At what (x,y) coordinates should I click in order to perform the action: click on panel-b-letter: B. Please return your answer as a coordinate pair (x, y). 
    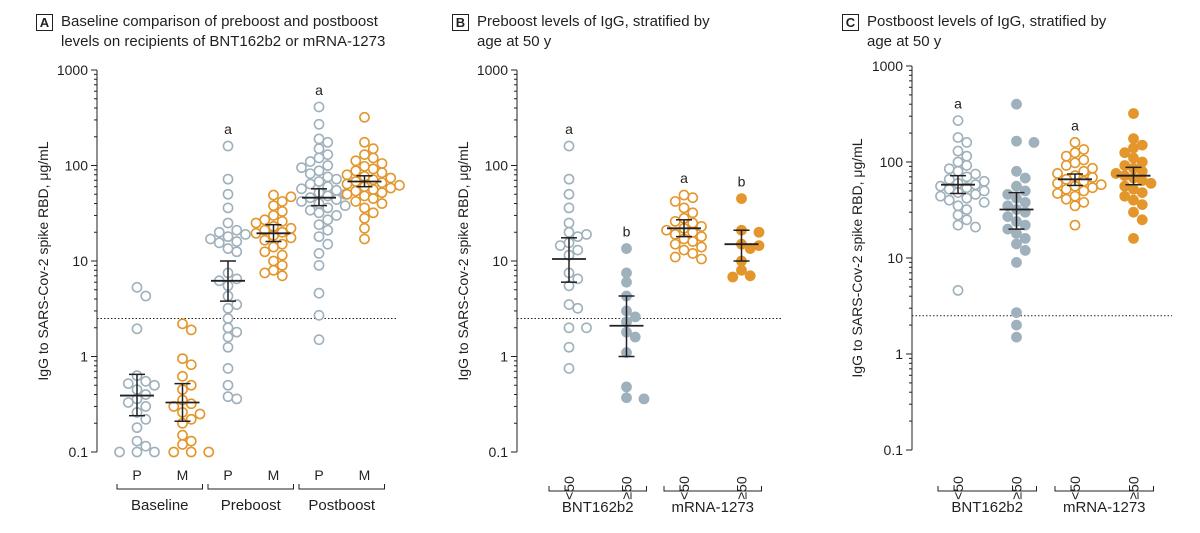
    Looking at the image, I should click on (460, 22).